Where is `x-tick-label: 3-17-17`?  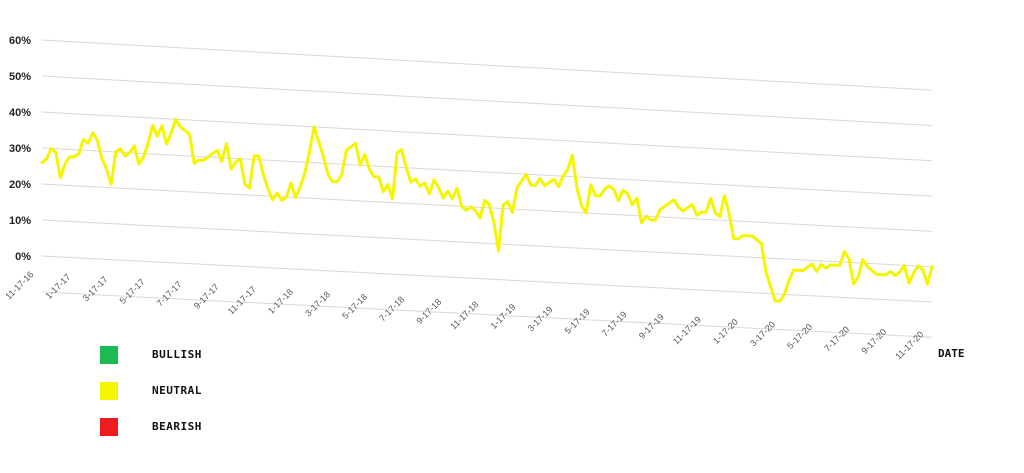 x-tick-label: 3-17-17 is located at coordinates (95, 288).